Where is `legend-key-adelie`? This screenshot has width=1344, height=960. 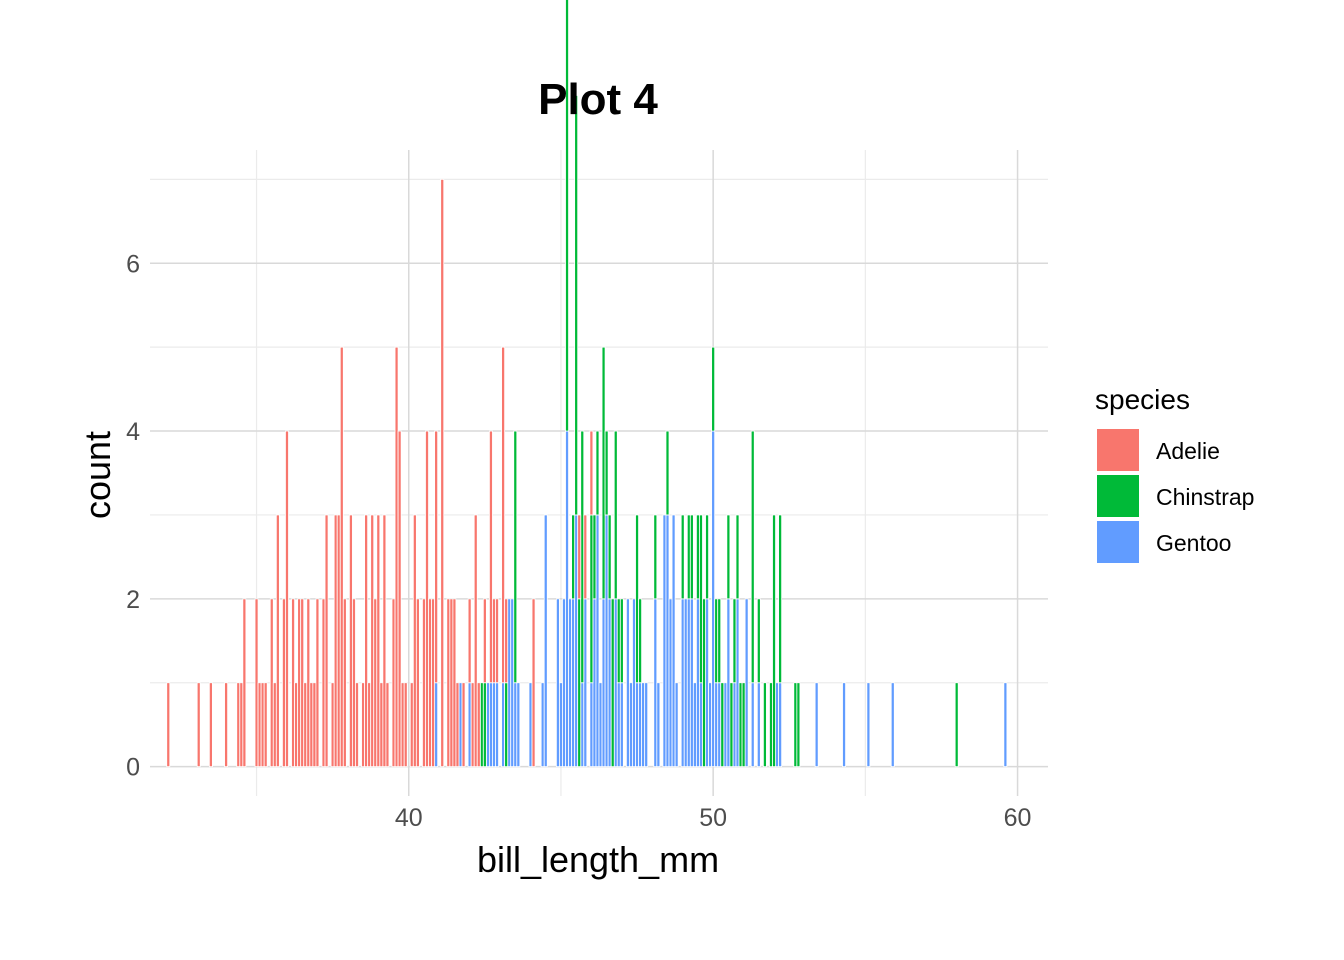 legend-key-adelie is located at coordinates (1118, 450).